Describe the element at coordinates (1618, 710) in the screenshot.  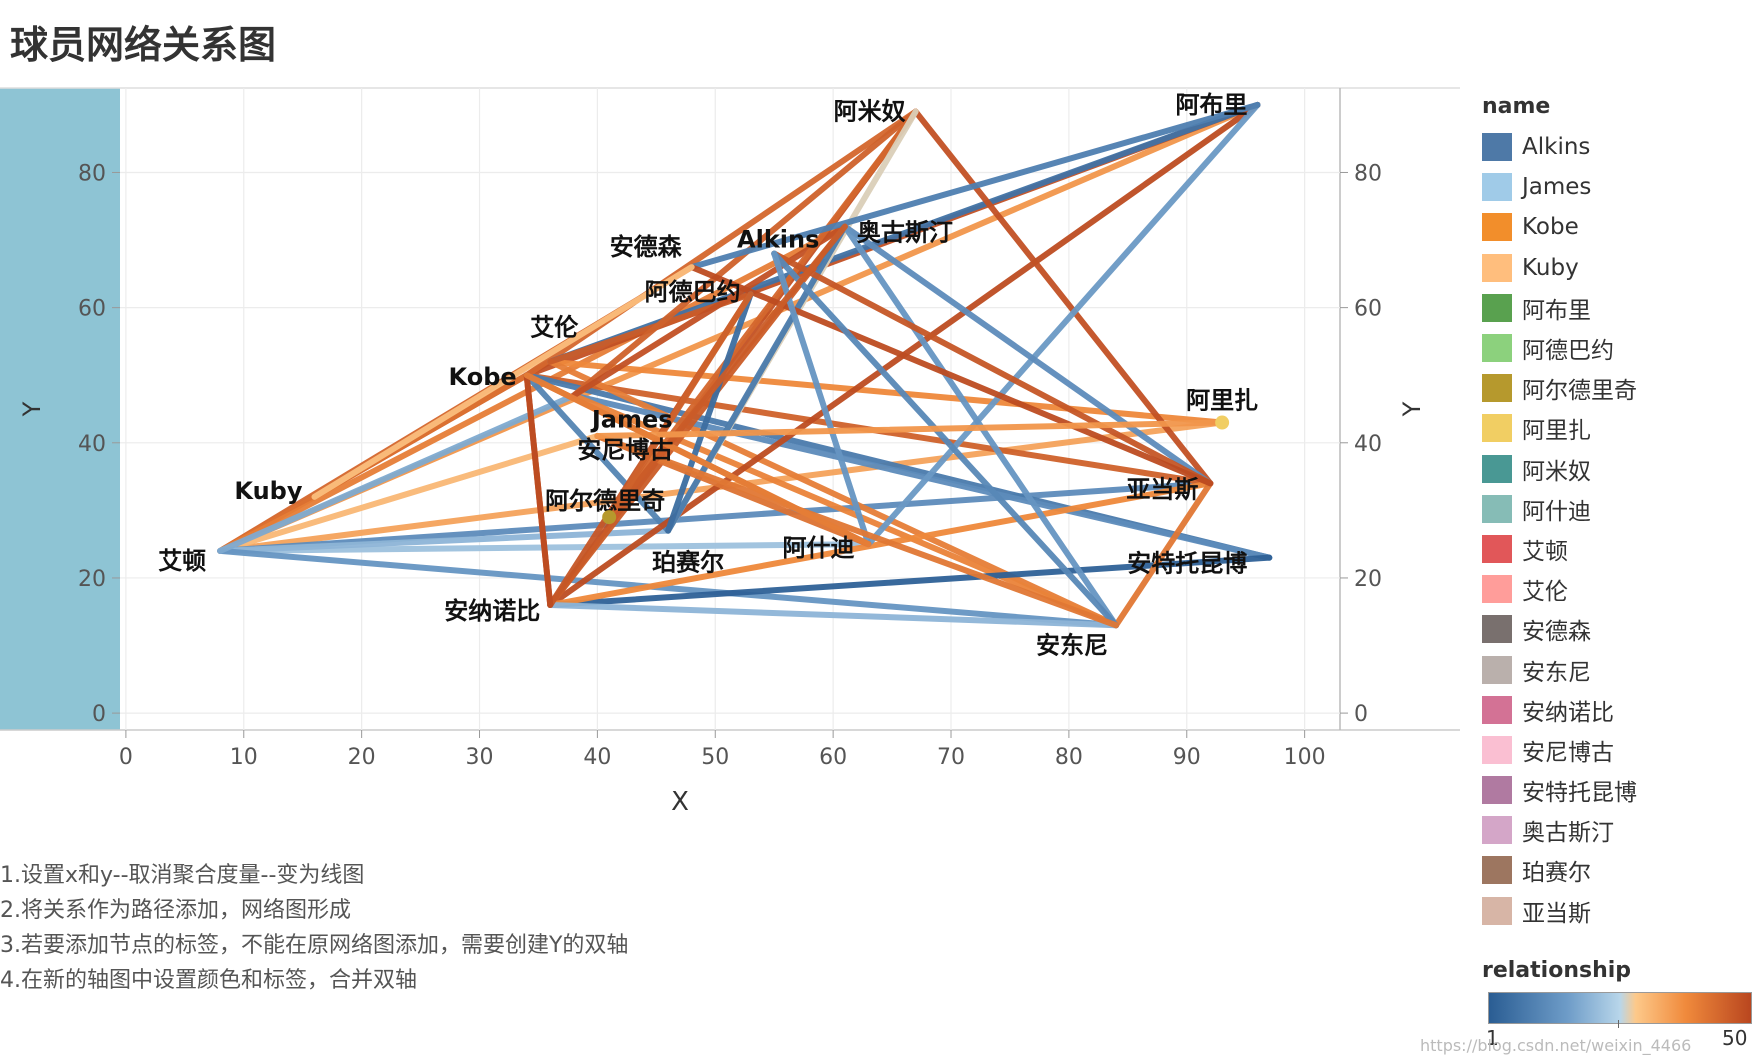
I see `legend-item: 安纳诺比` at that location.